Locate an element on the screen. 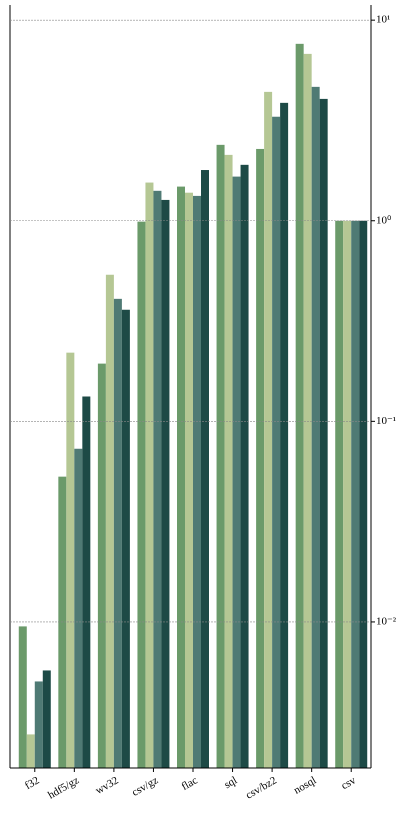 This screenshot has height=814, width=407. y-tick-label: 10¹ is located at coordinates (383, 20).